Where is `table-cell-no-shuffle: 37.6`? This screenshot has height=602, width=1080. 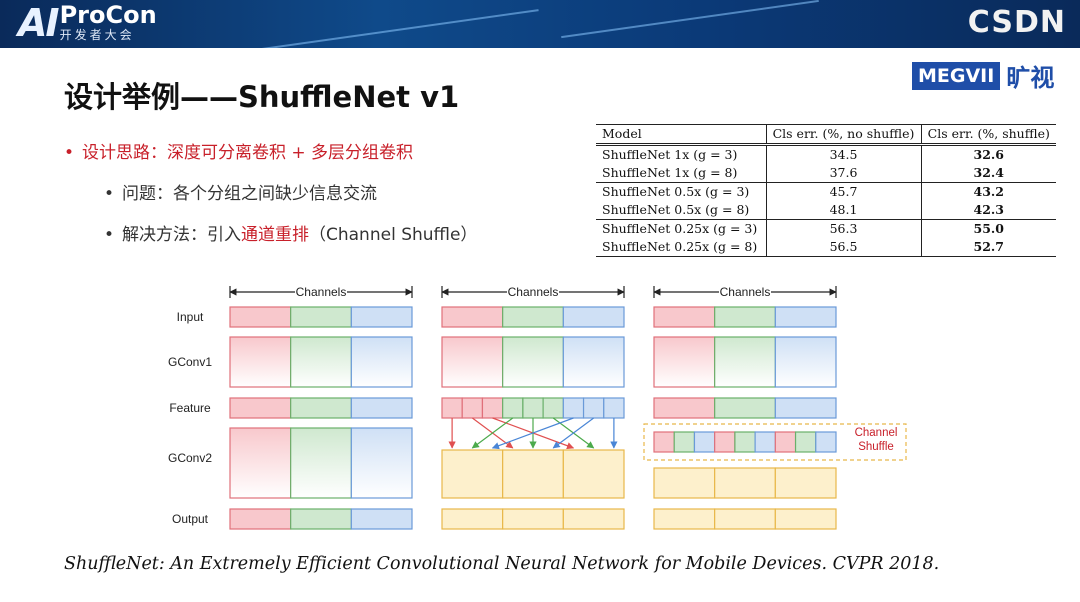 table-cell-no-shuffle: 37.6 is located at coordinates (843, 173).